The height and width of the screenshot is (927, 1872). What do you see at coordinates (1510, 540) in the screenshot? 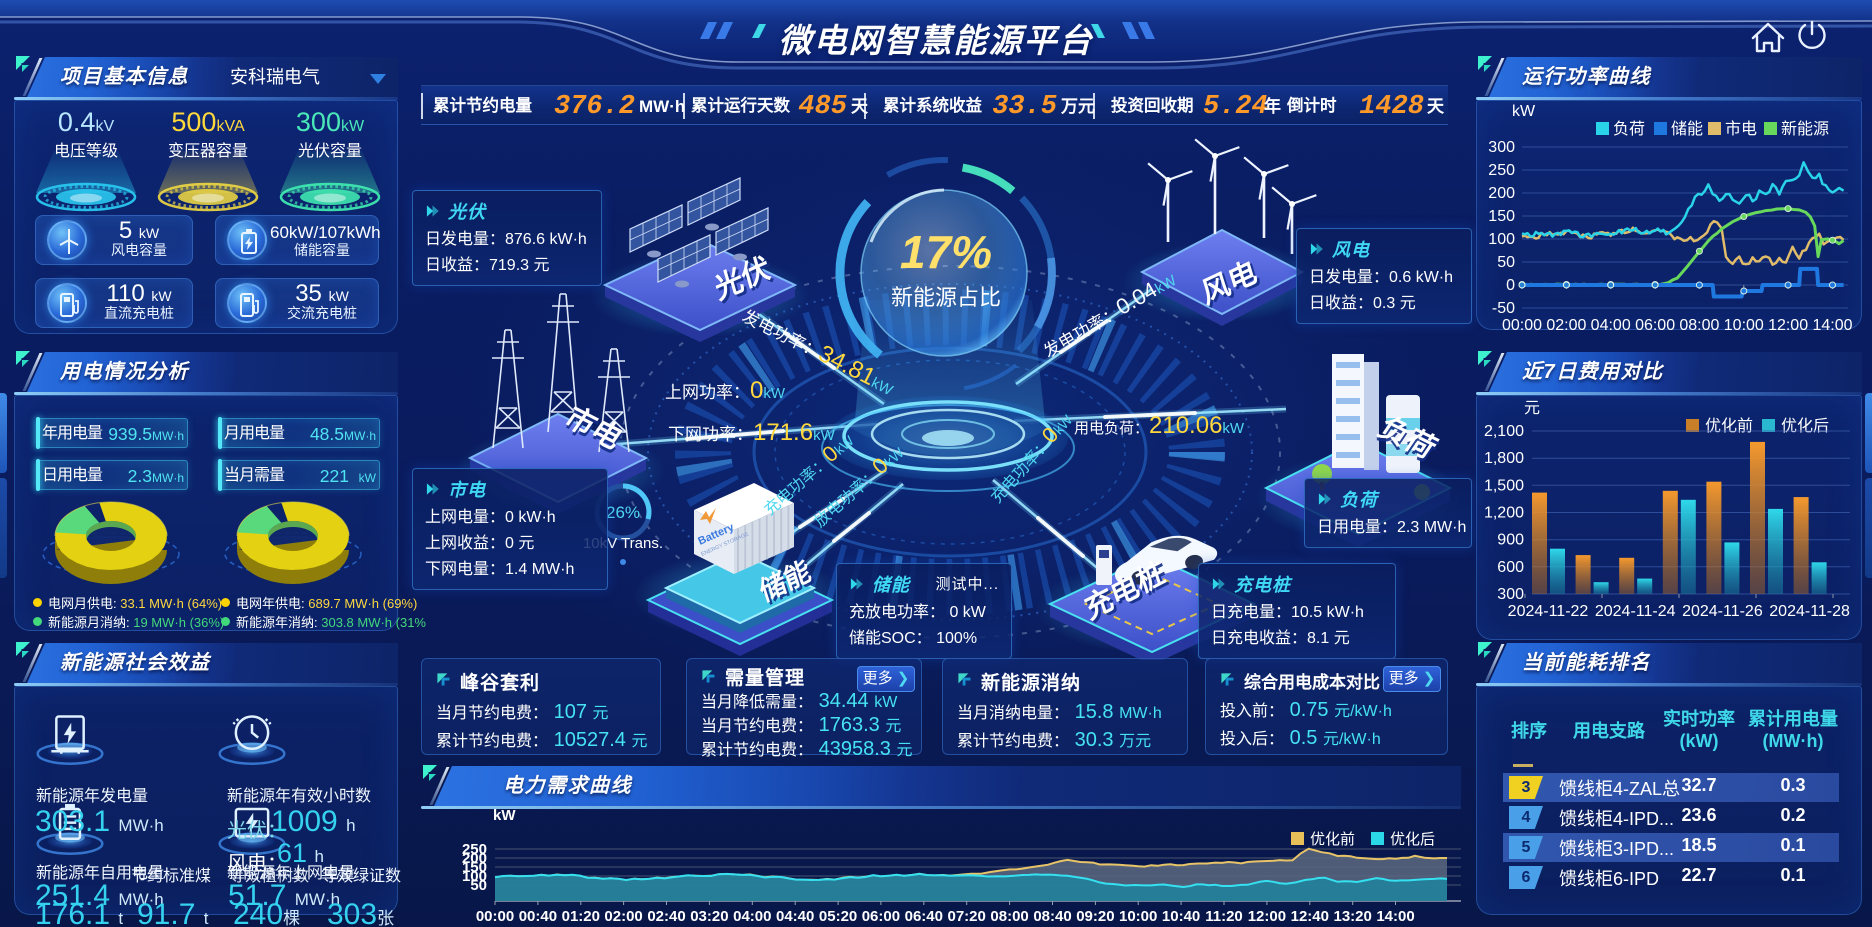
I see `svg-text: 900` at bounding box center [1510, 540].